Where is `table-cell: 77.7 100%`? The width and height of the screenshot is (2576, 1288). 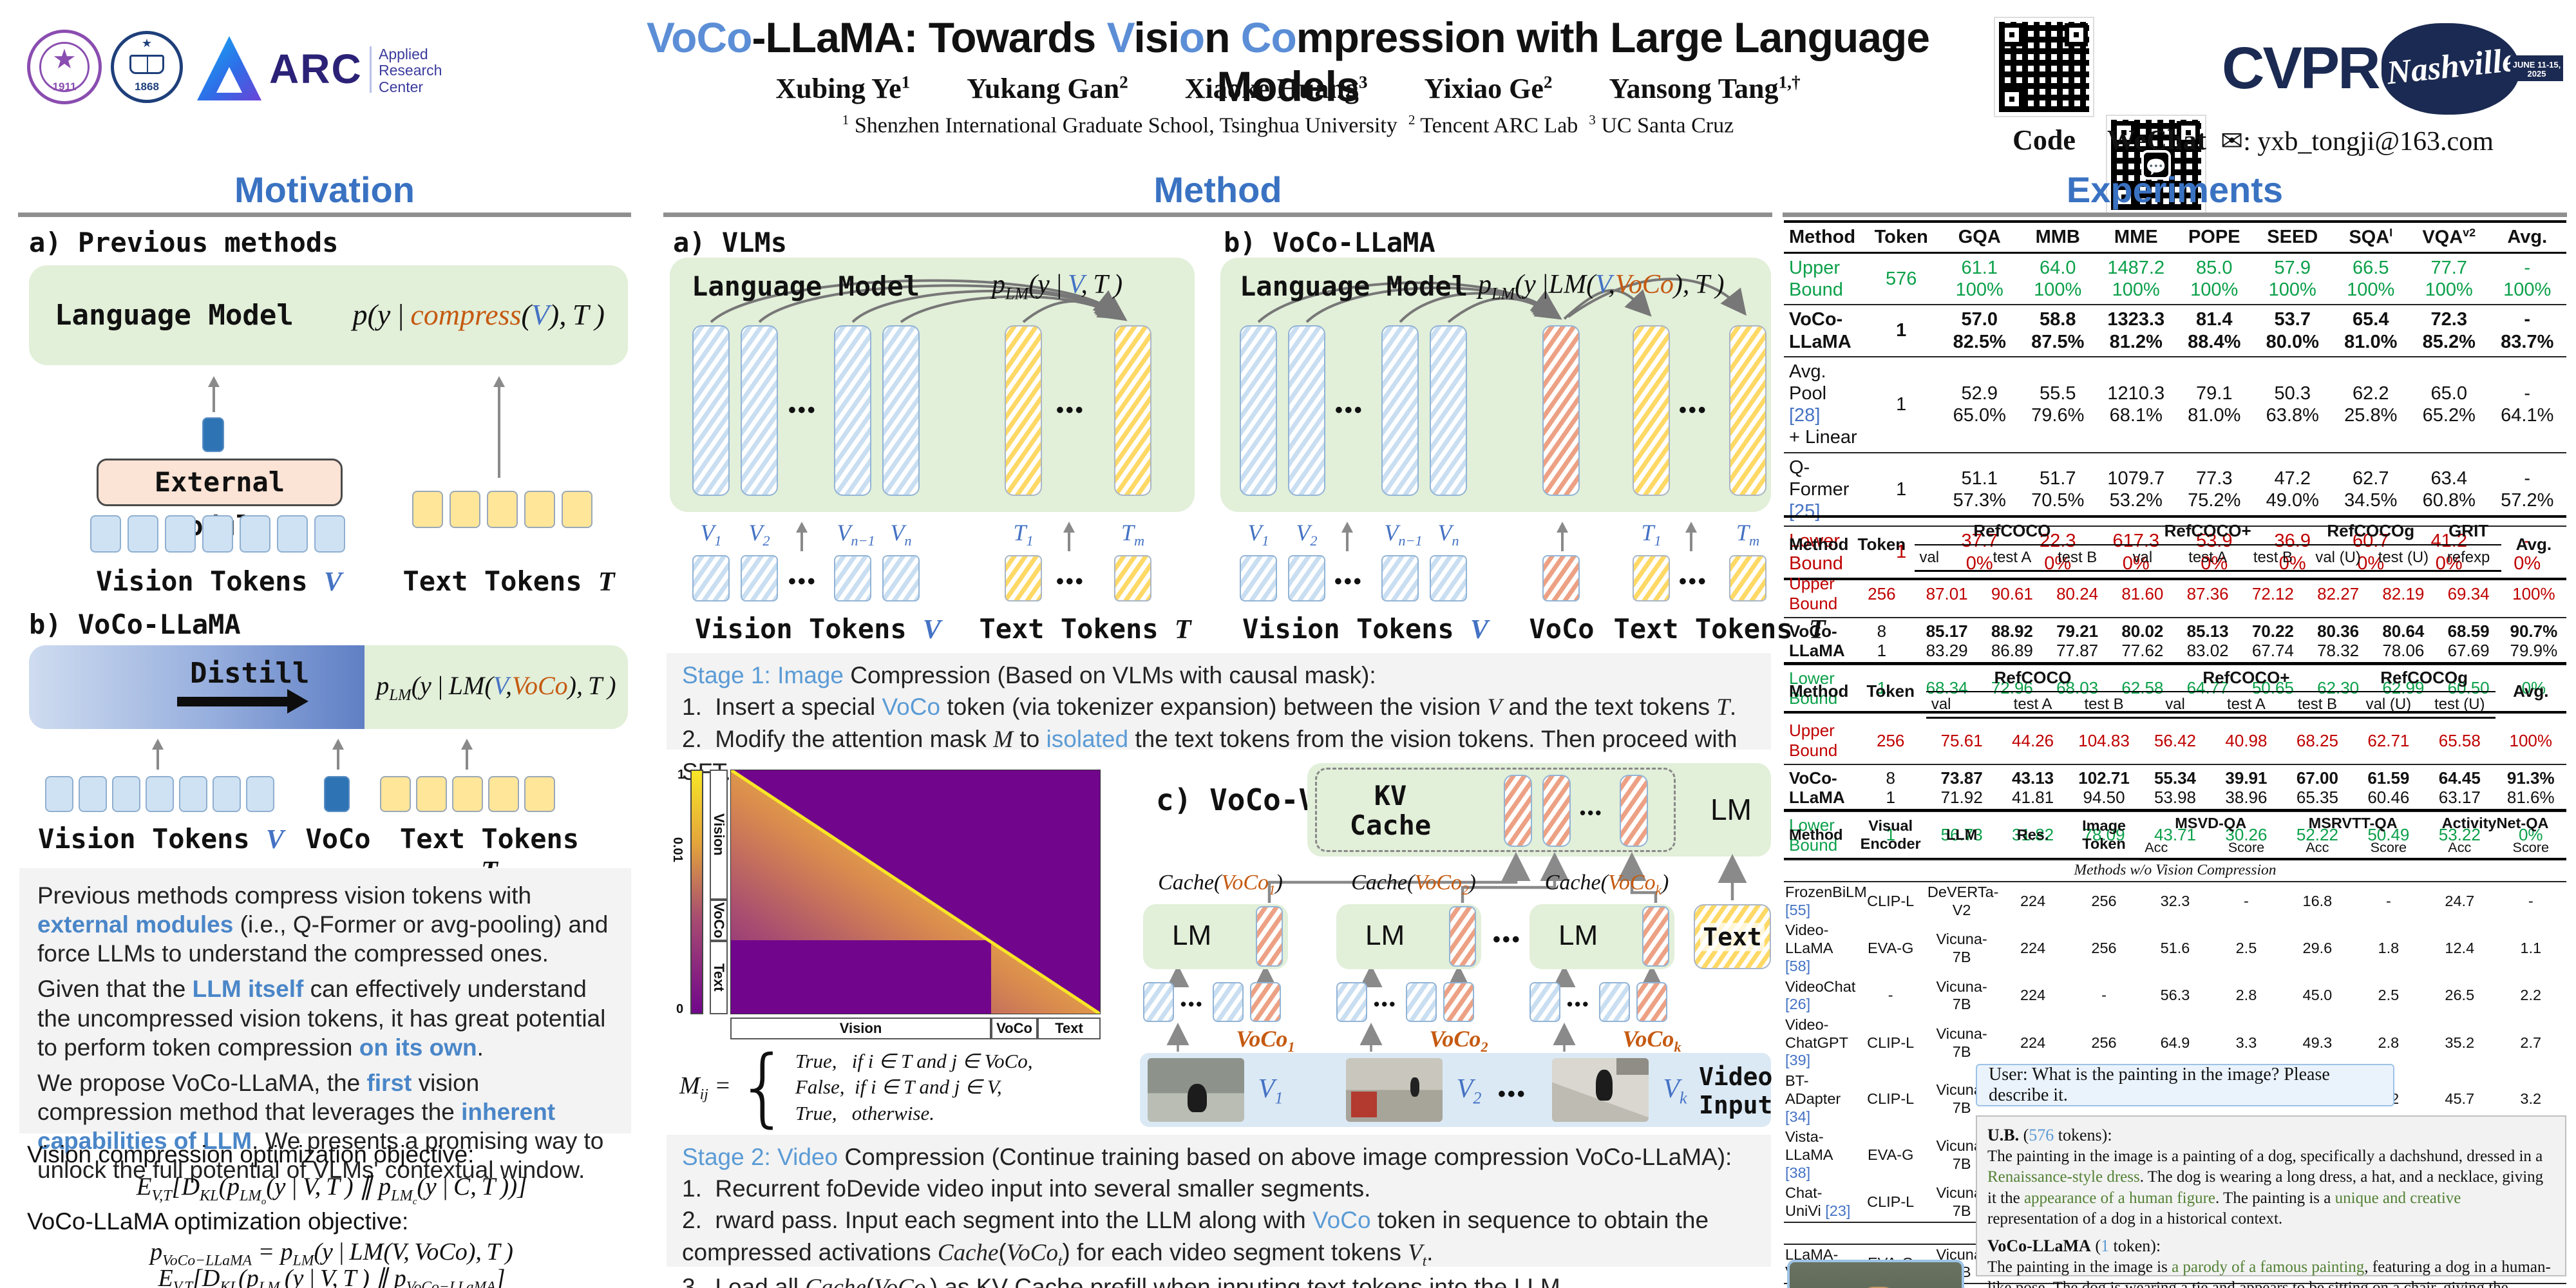
table-cell: 77.7 100% is located at coordinates (2449, 279).